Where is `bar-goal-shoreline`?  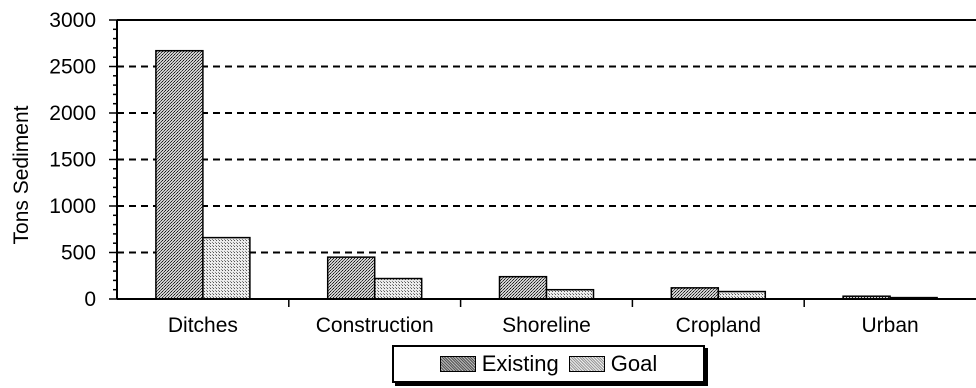
bar-goal-shoreline is located at coordinates (570, 294).